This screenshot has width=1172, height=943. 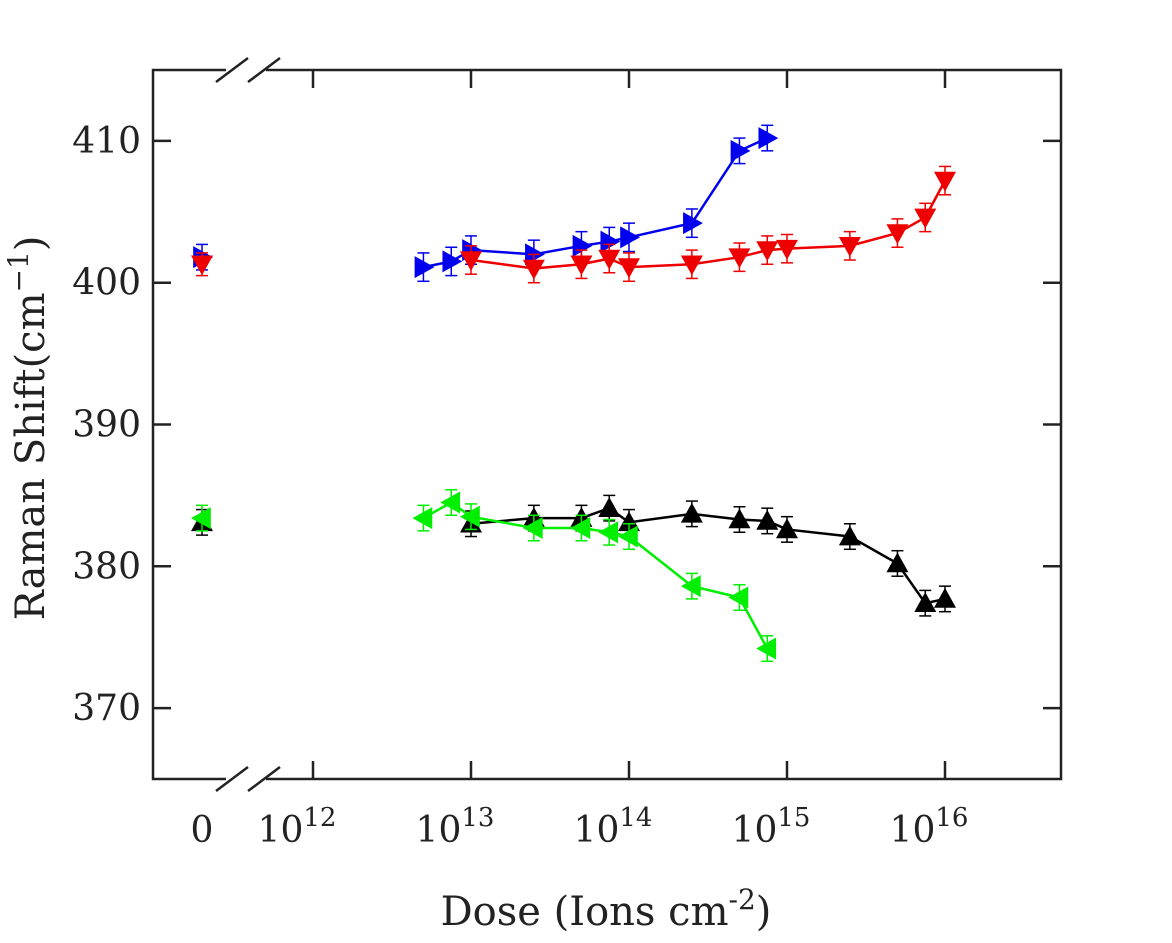 What do you see at coordinates (771, 827) in the screenshot?
I see `x-tick-label: 1015` at bounding box center [771, 827].